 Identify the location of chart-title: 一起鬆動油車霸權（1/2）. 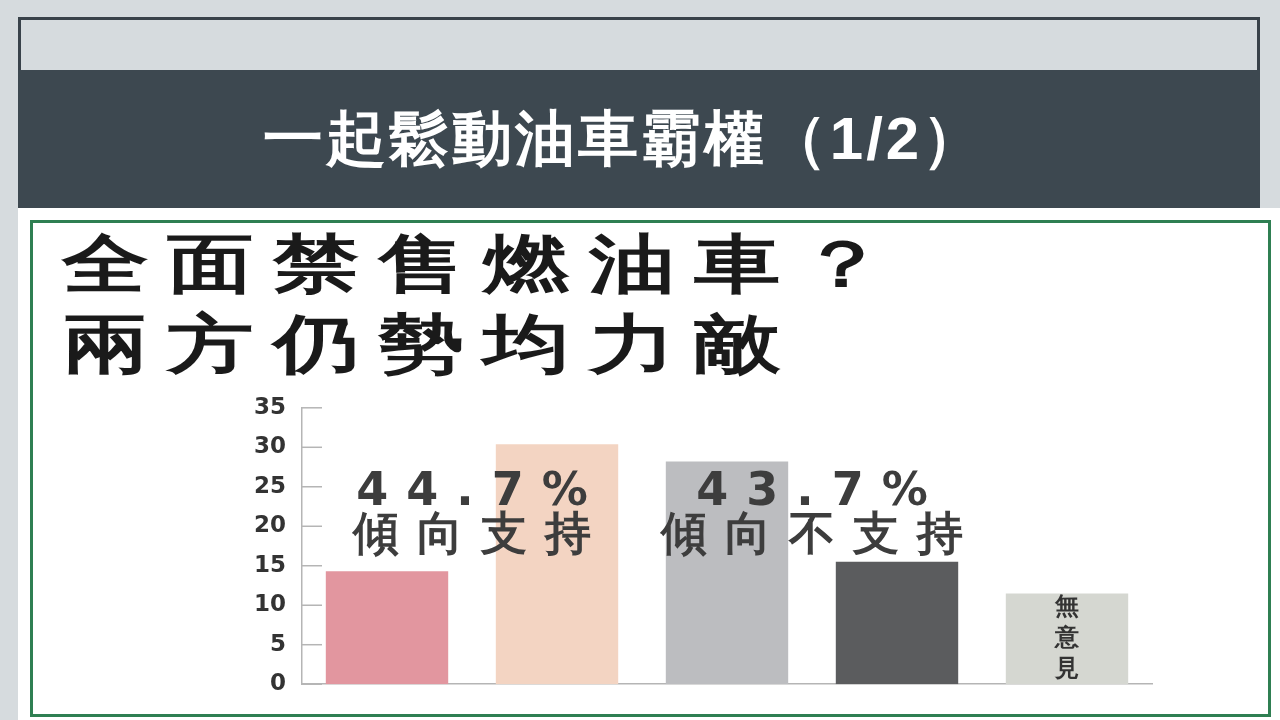
(624, 138).